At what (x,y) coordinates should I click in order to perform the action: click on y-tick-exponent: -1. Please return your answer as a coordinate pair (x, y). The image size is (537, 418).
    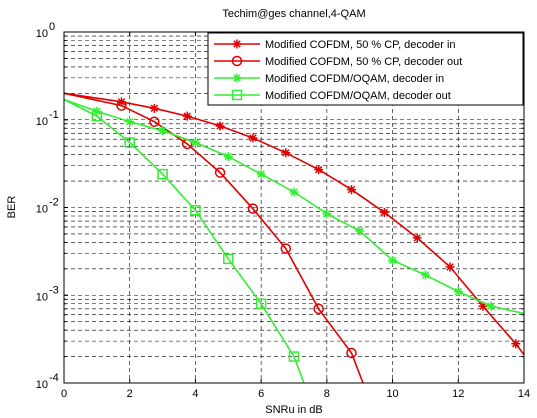
    Looking at the image, I should click on (54, 115).